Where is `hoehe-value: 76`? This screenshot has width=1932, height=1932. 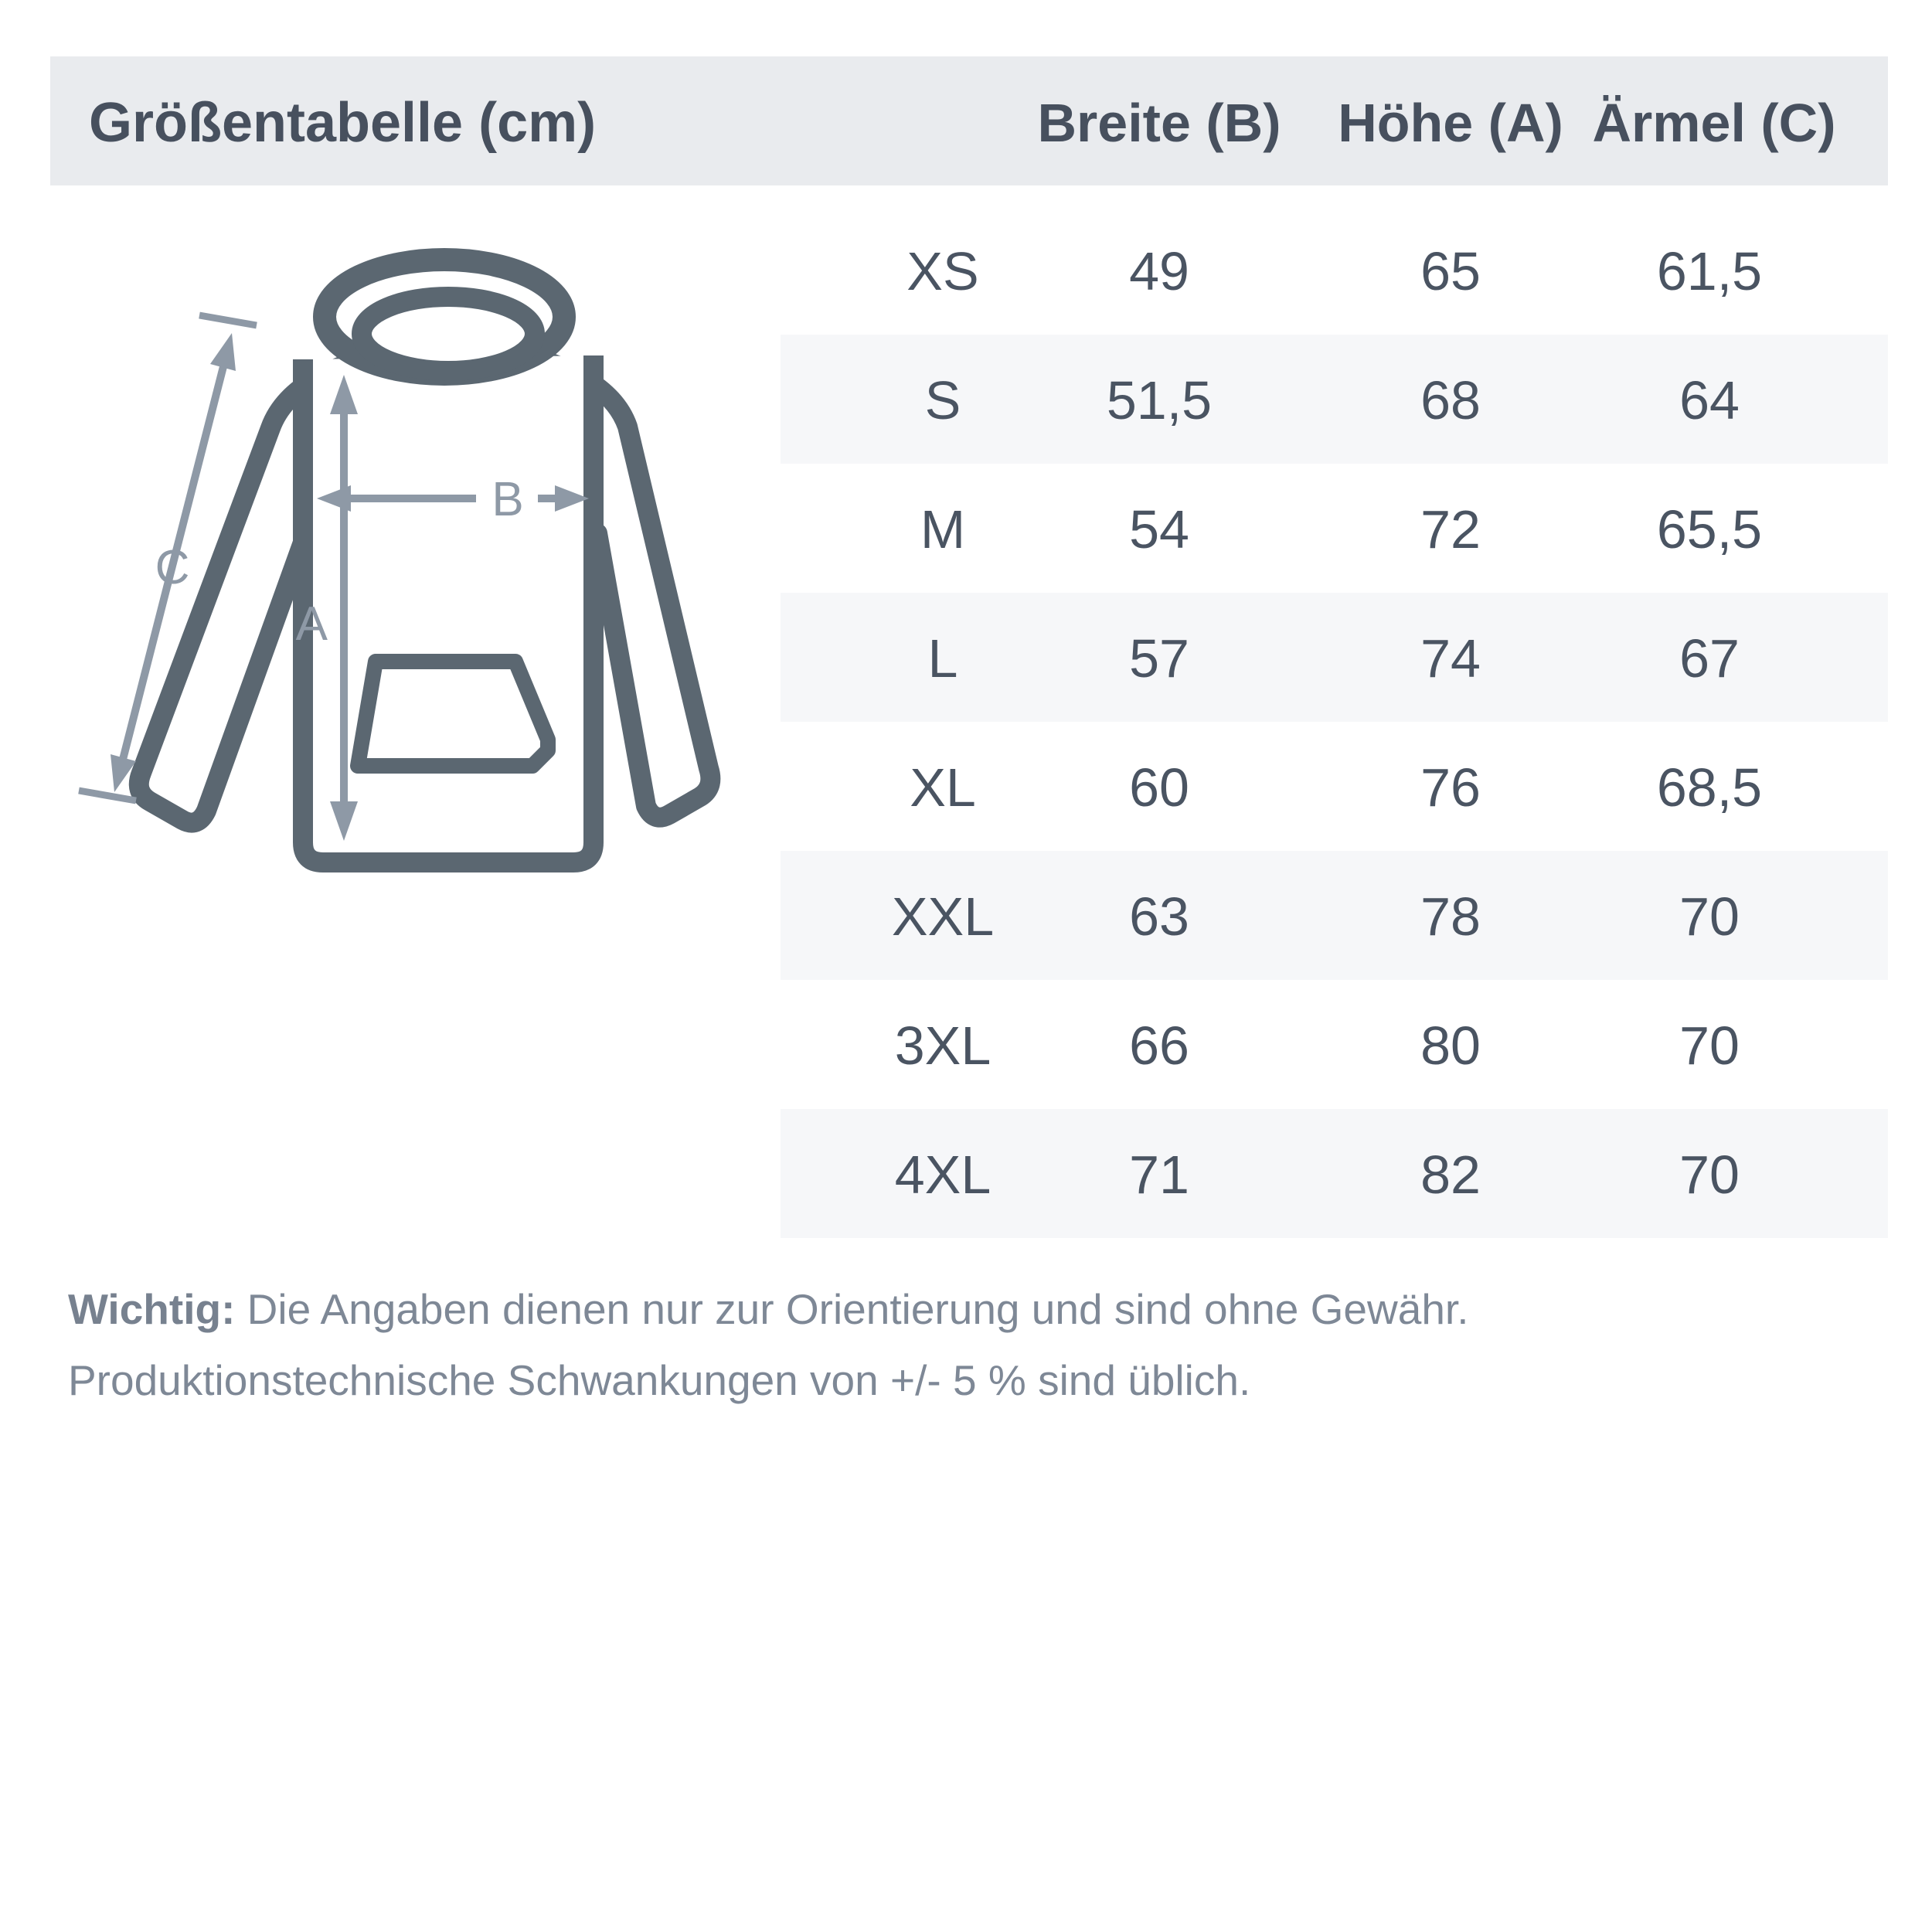 hoehe-value: 76 is located at coordinates (1451, 788).